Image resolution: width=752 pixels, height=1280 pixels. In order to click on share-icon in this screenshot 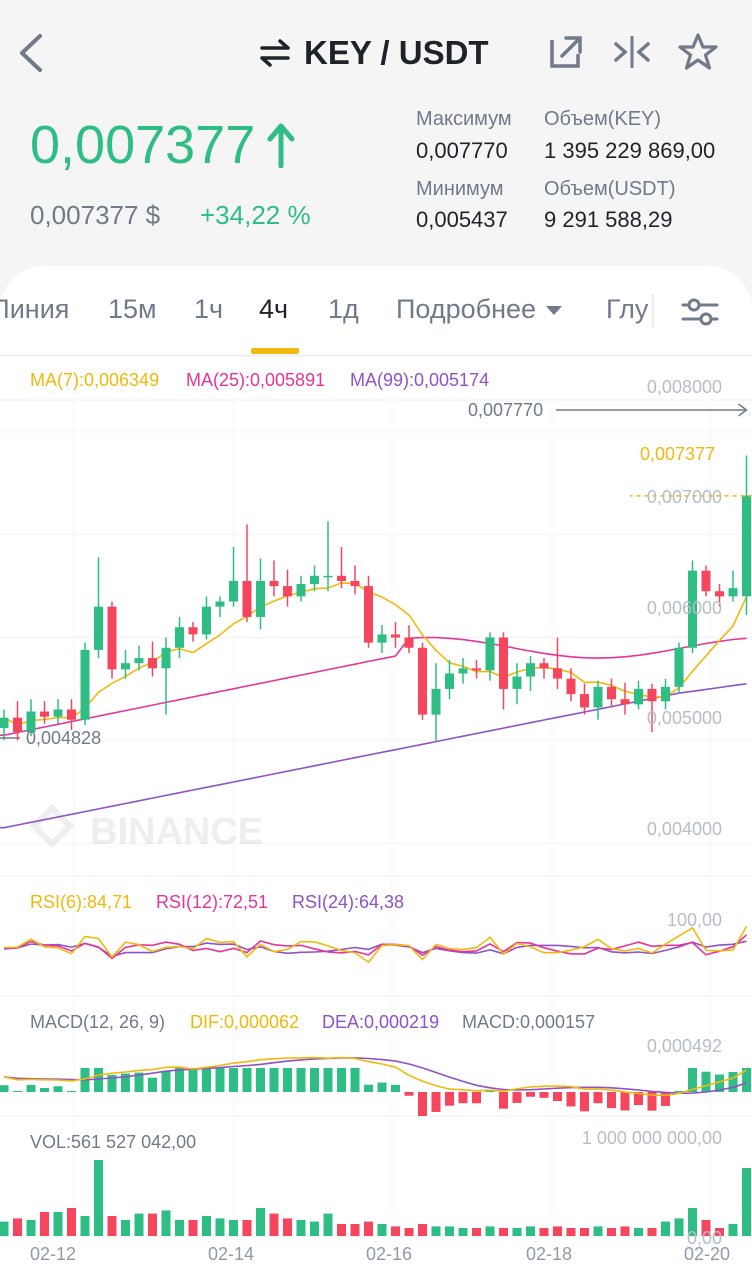, I will do `click(566, 52)`.